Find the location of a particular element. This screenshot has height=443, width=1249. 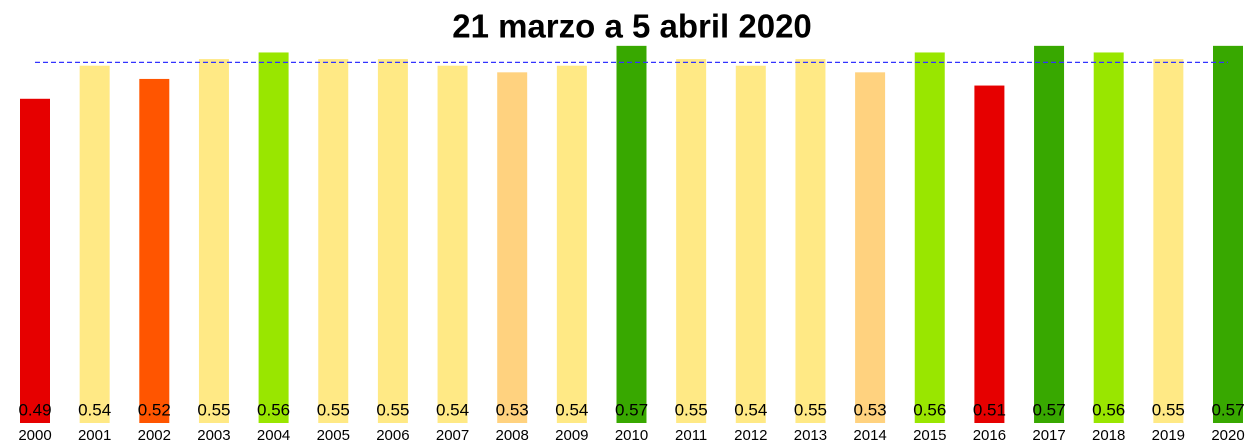

x-tick-label: 2011 is located at coordinates (691, 435).